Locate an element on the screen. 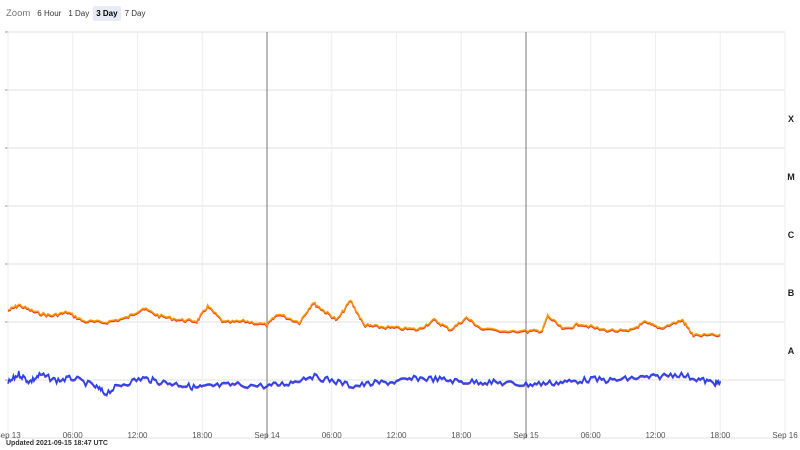  flare-class-label: B is located at coordinates (791, 293).